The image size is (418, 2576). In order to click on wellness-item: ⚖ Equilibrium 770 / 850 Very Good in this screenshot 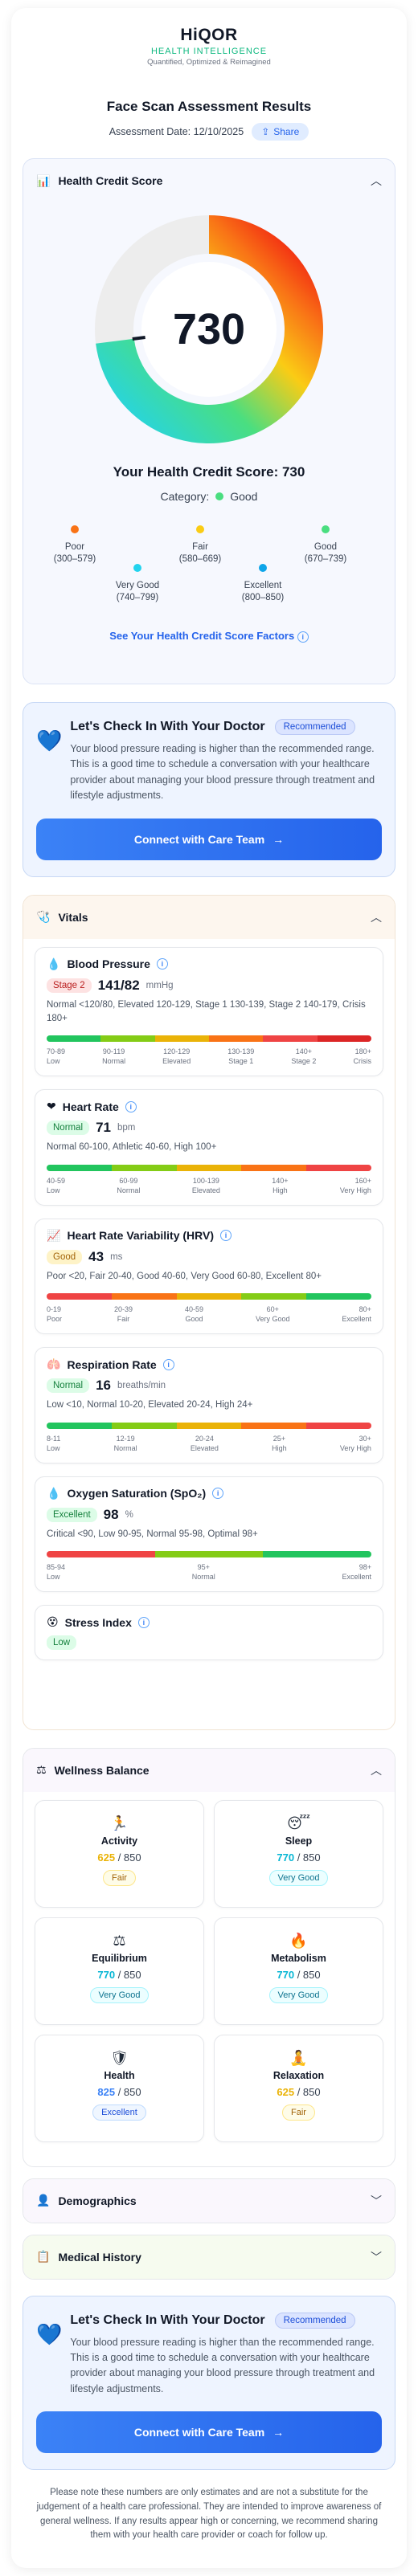, I will do `click(120, 1971)`.